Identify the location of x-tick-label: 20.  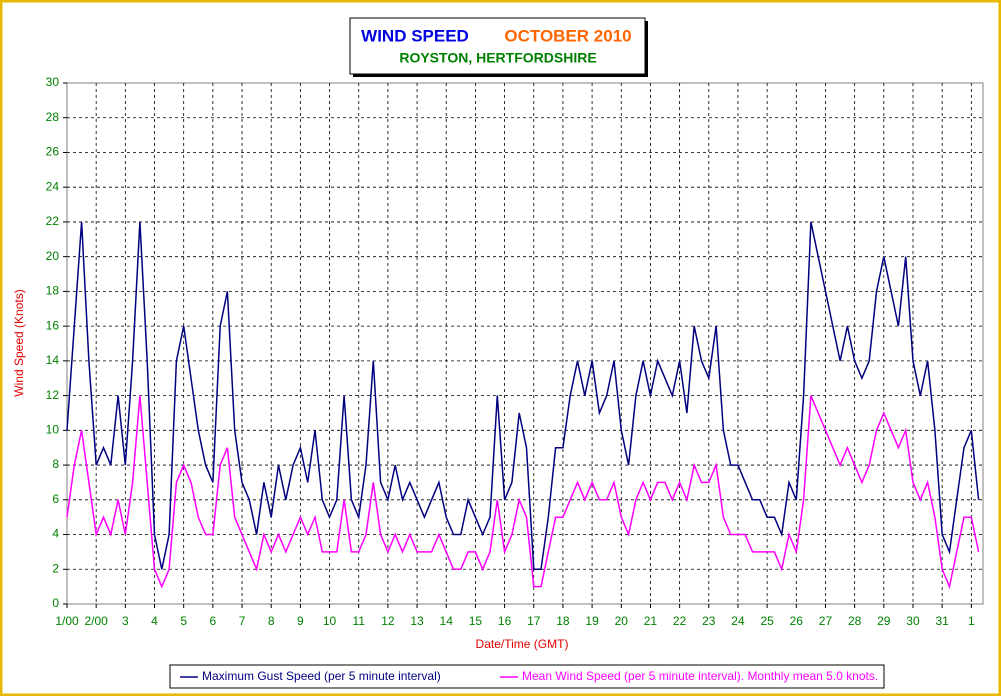
(622, 621).